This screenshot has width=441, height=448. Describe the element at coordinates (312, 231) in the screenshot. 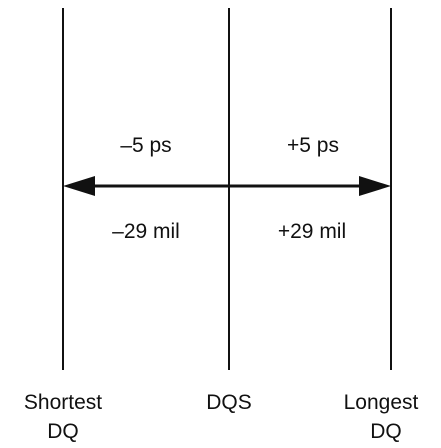

I see `plus-29mil-label: +29 mil` at that location.